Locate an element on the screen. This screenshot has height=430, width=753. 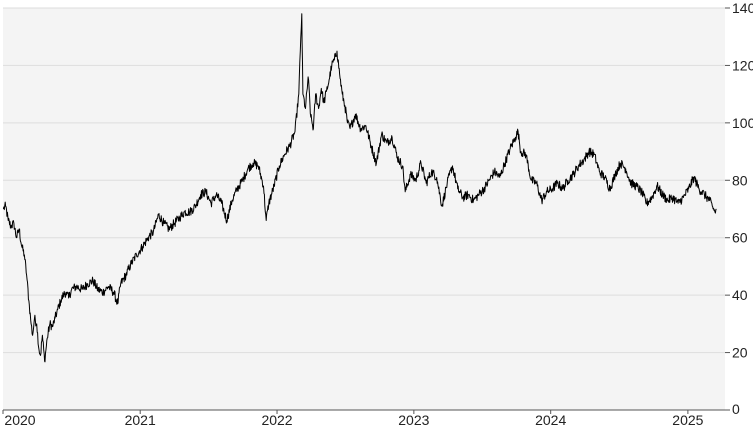
y-tick-label: 100 is located at coordinates (742, 123).